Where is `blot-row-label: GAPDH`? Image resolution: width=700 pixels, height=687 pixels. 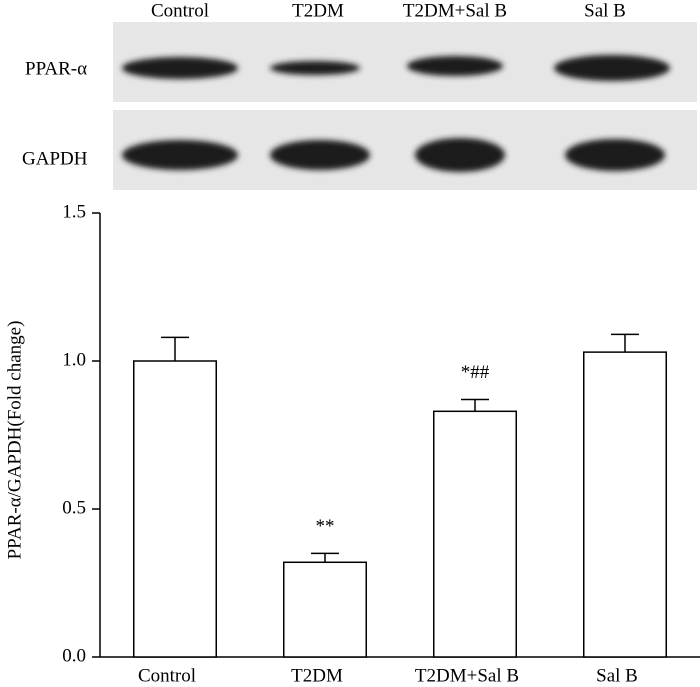
blot-row-label: GAPDH is located at coordinates (55, 158).